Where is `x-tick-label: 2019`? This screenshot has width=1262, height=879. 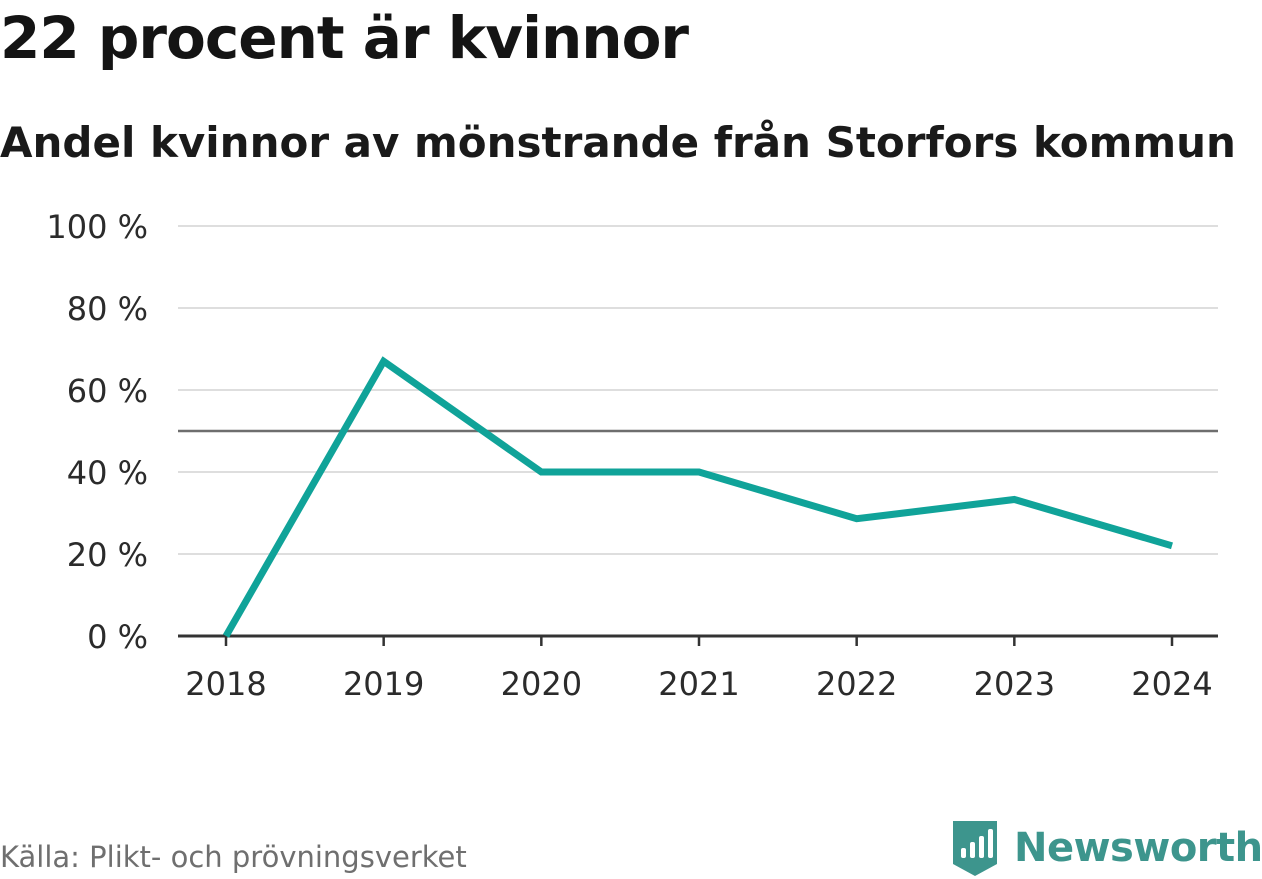 x-tick-label: 2019 is located at coordinates (383, 684).